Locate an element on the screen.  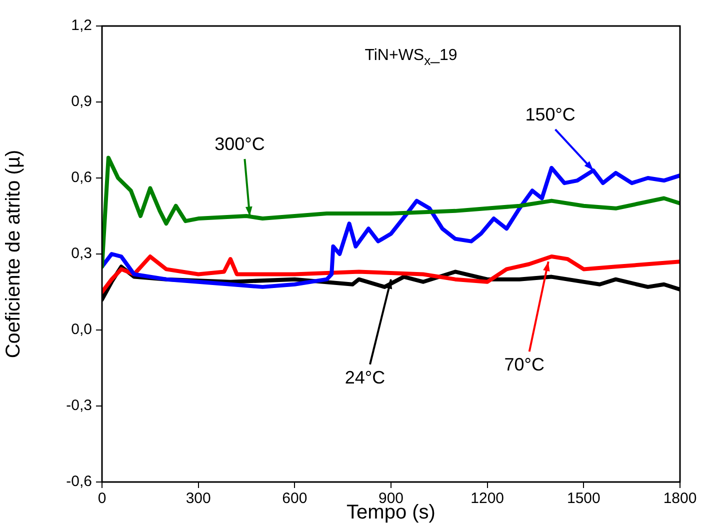
annotation: 24°C is located at coordinates (365, 377).